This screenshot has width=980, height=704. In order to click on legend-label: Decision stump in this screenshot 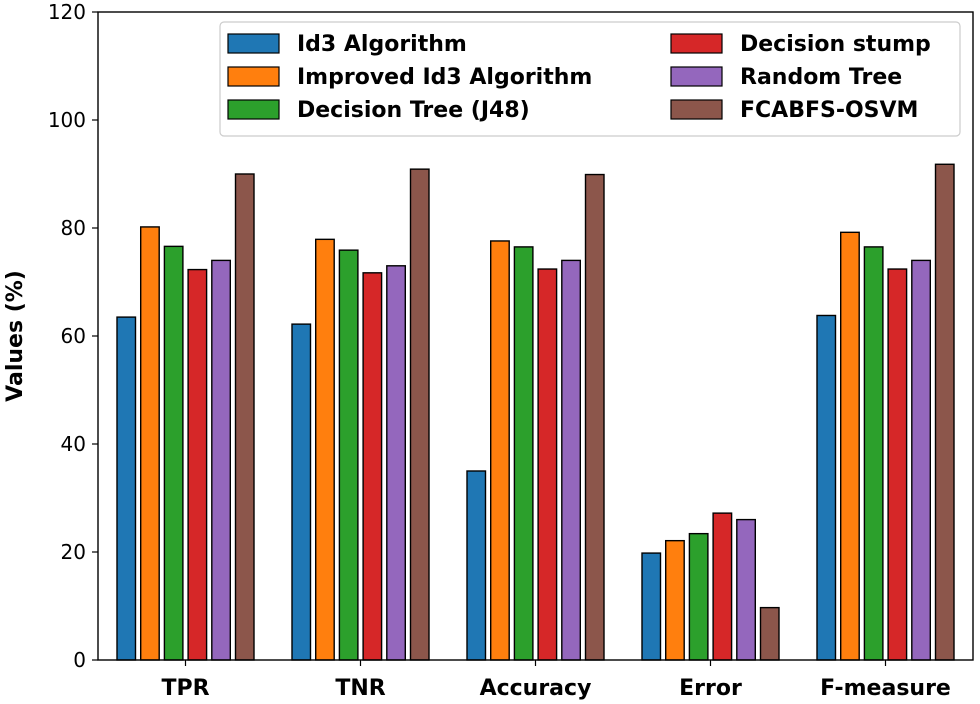, I will do `click(835, 44)`.